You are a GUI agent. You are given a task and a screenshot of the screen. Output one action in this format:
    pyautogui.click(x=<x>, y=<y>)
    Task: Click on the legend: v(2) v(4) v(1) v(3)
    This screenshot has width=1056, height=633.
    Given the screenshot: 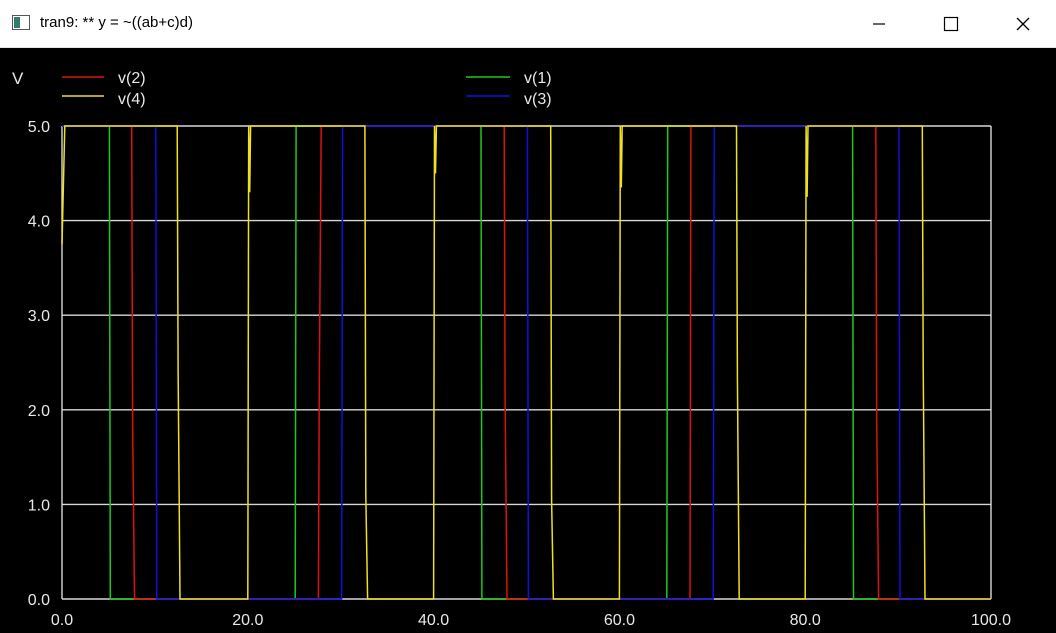 What is the action you would take?
    pyautogui.click(x=307, y=89)
    